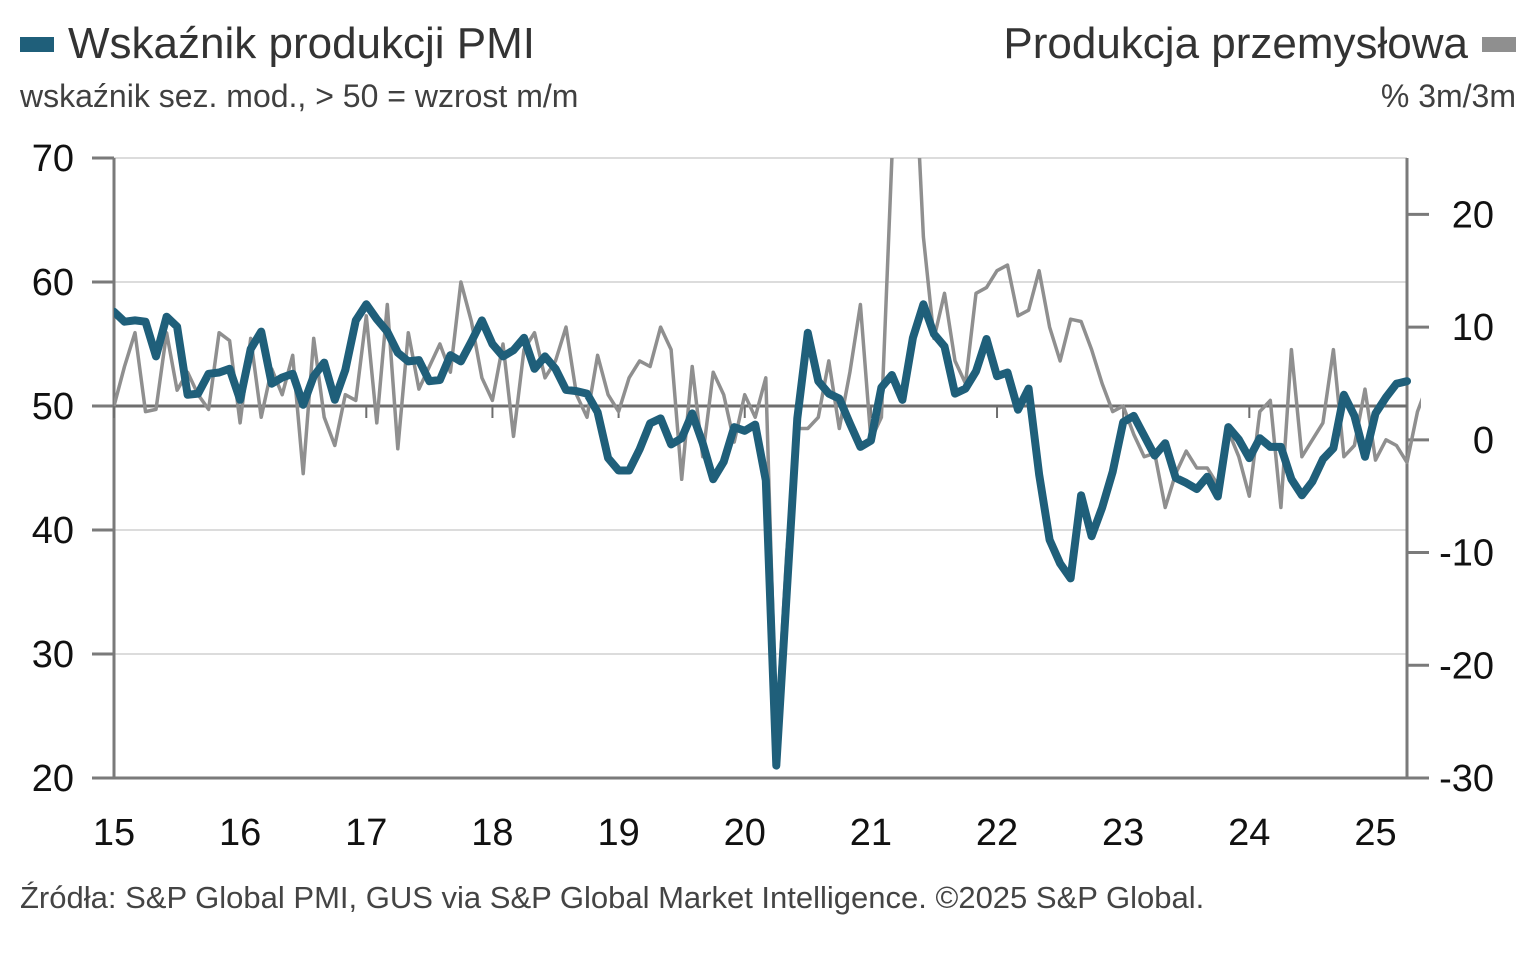  Describe the element at coordinates (53, 407) in the screenshot. I see `left-tick-label: 50` at that location.